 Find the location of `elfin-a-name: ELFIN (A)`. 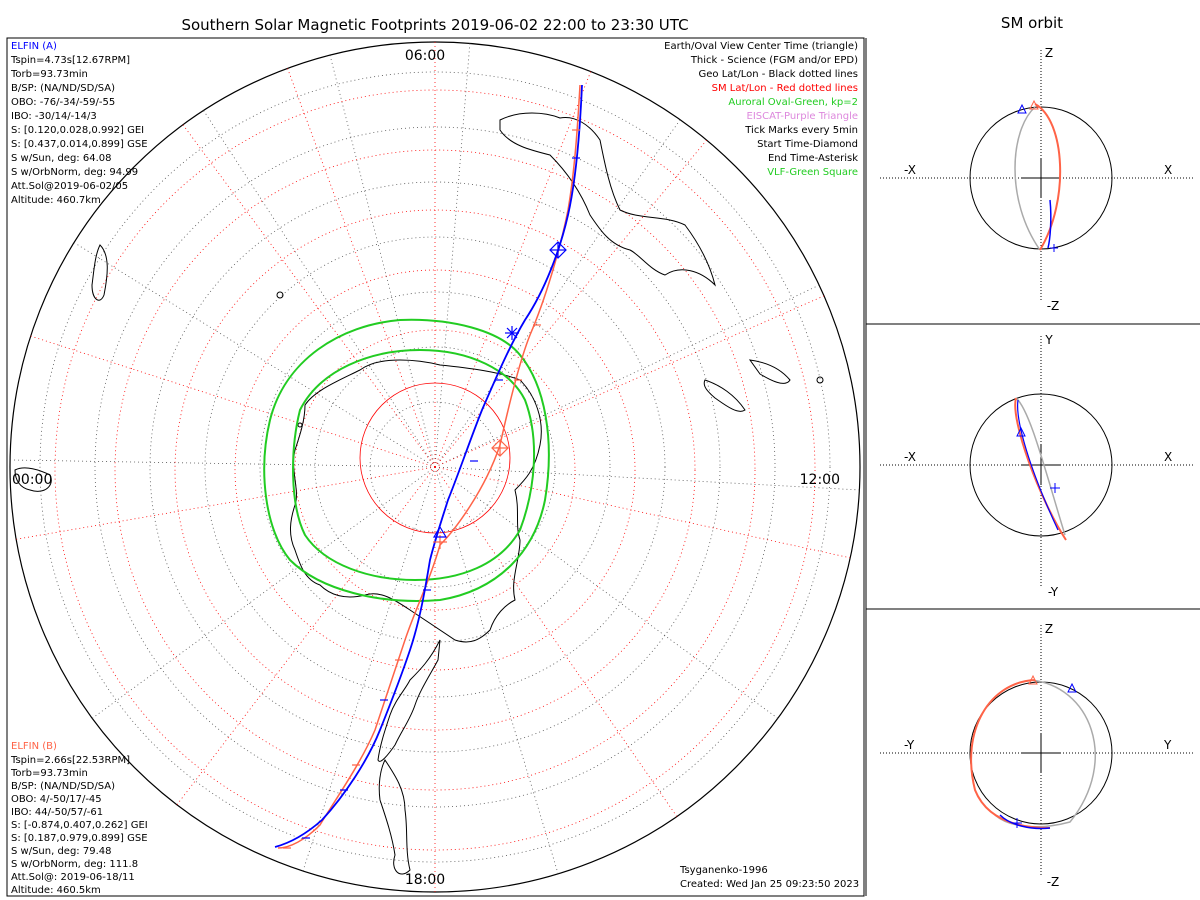

elfin-a-name: ELFIN (A) is located at coordinates (34, 46).